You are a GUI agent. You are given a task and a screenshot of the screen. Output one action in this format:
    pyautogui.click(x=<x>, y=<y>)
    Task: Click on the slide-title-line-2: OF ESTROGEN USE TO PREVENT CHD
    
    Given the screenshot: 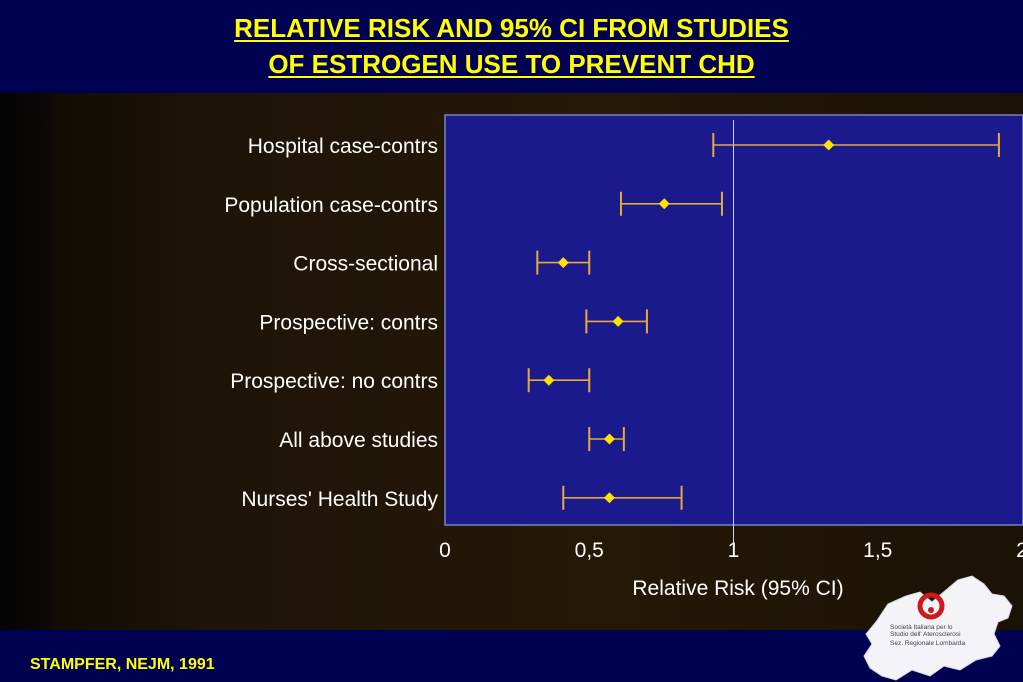 What is the action you would take?
    pyautogui.click(x=511, y=64)
    